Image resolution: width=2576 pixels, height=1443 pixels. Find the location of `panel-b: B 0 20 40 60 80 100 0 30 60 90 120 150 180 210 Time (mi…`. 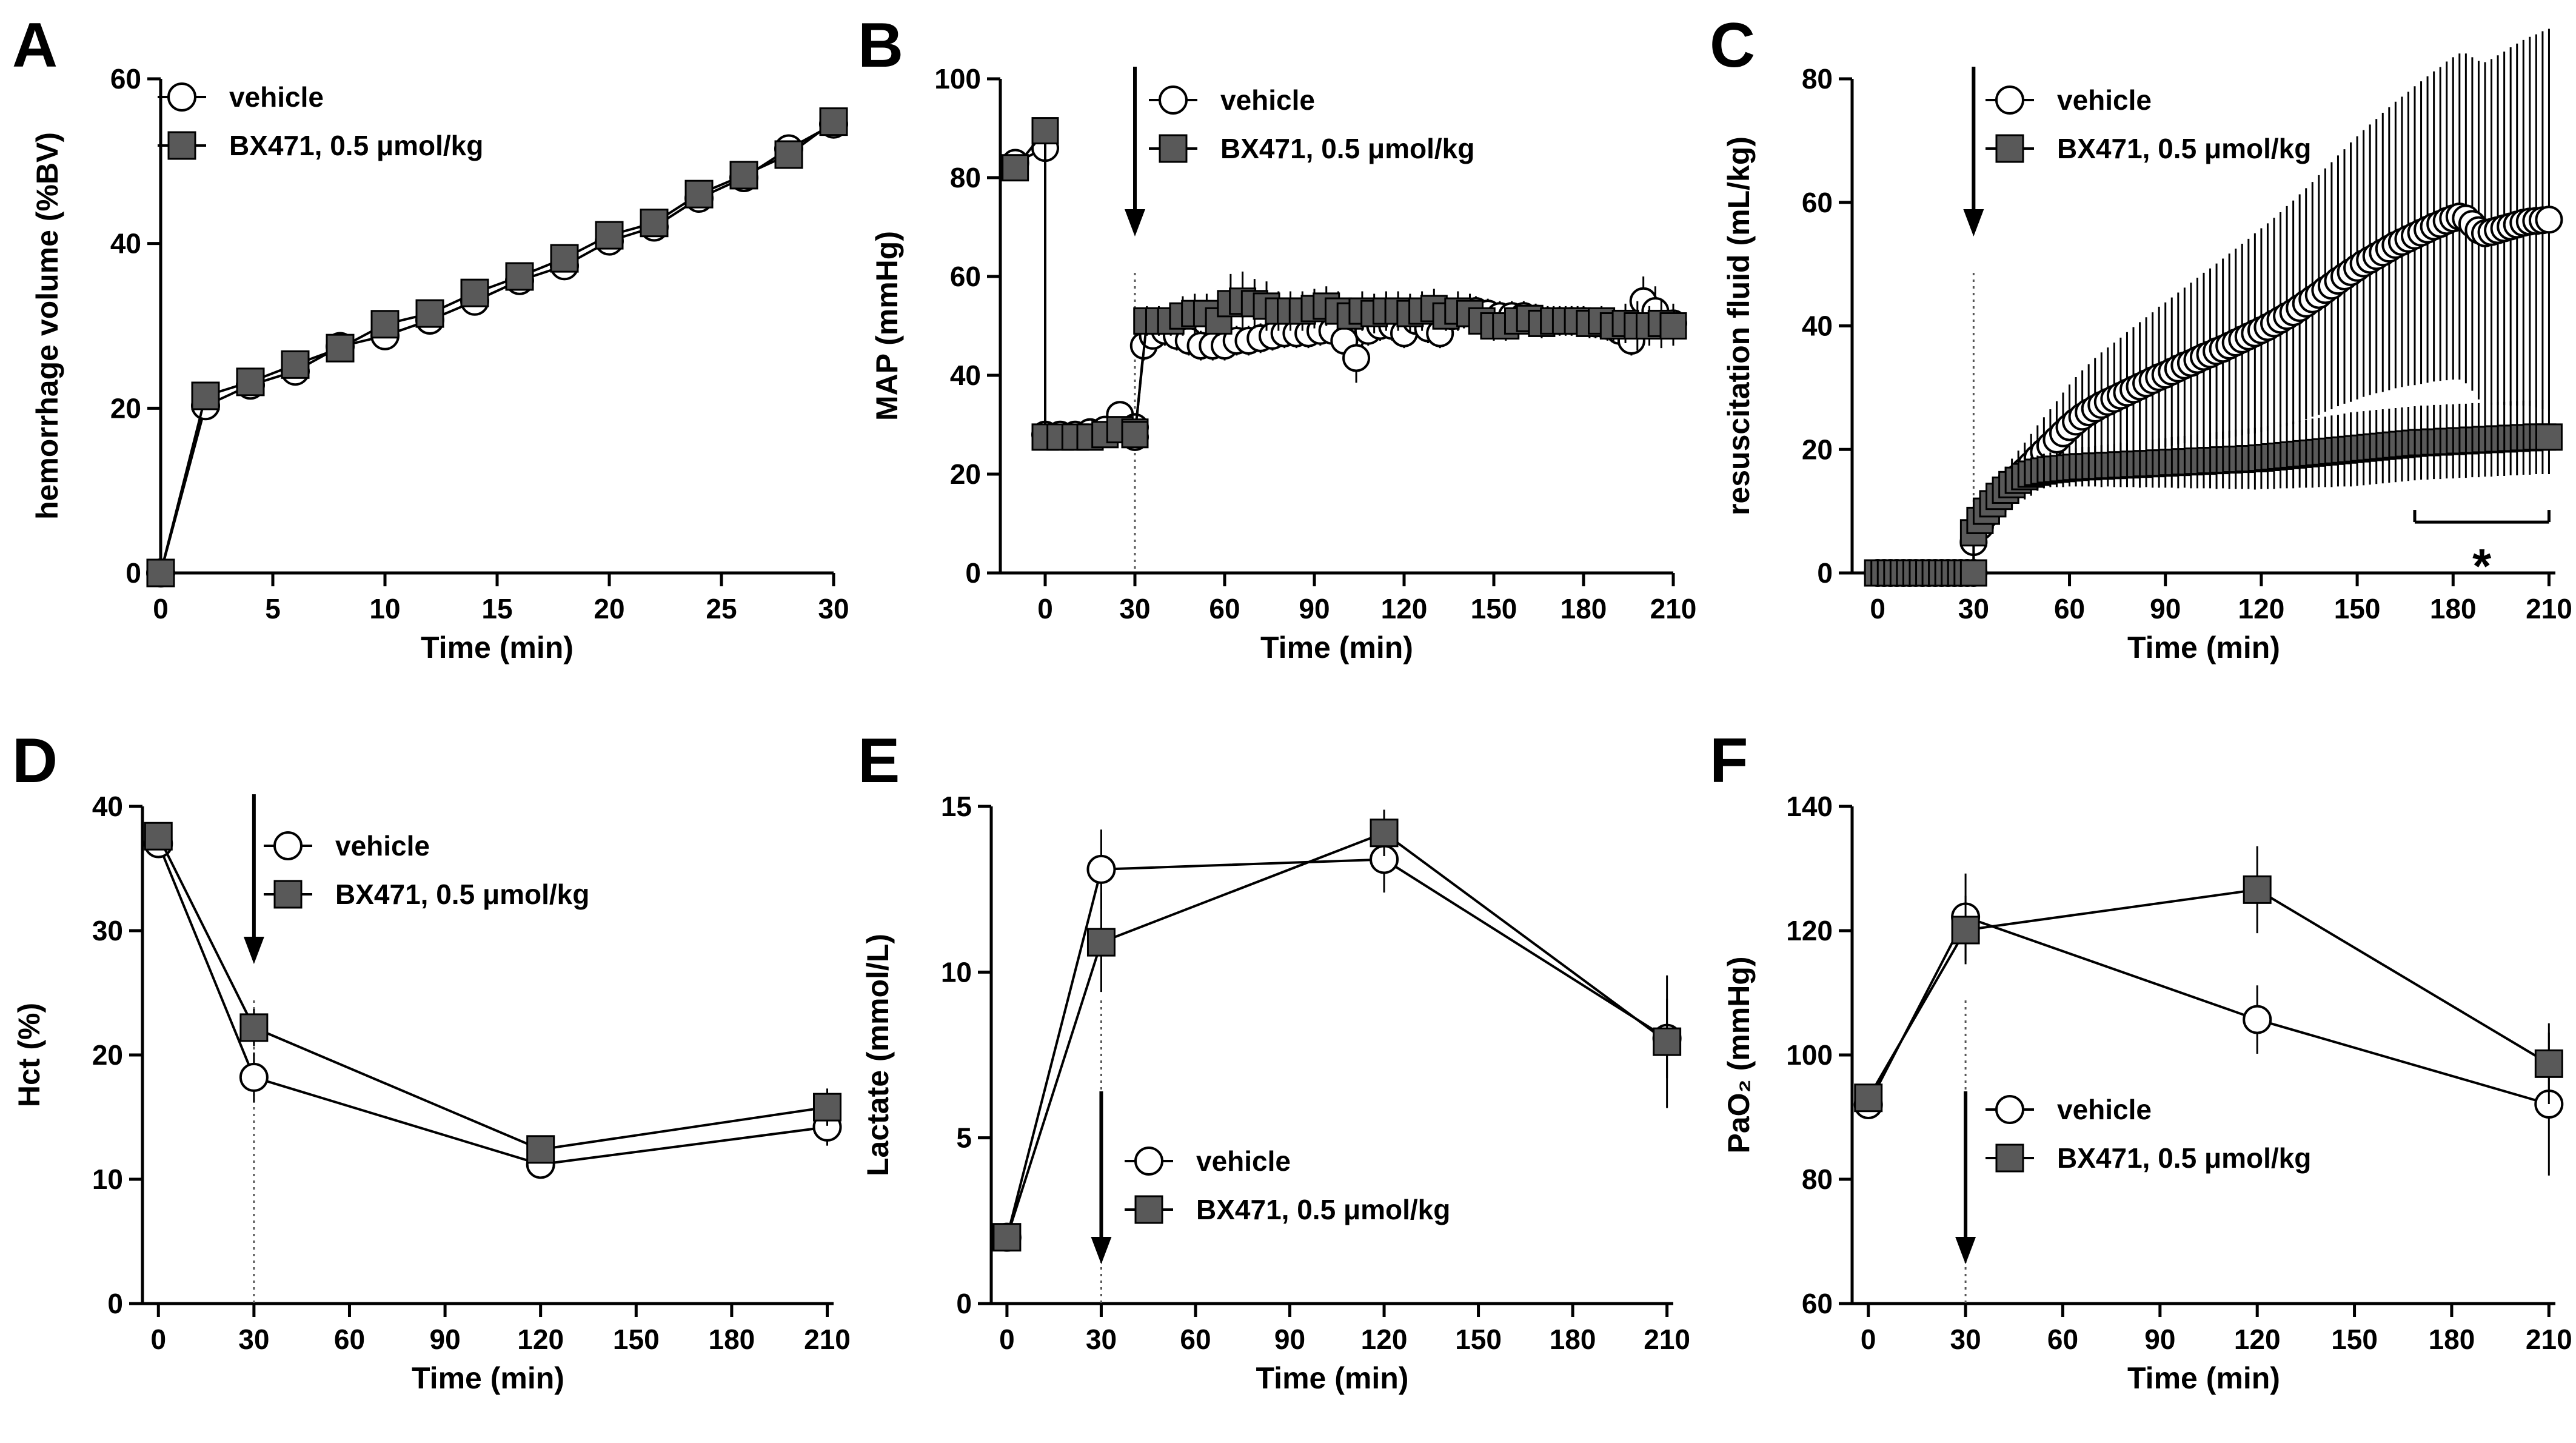

panel-b: B 0 20 40 60 80 100 0 30 60 90 120 150 180 210 Time (mi… is located at coordinates (1277, 337).